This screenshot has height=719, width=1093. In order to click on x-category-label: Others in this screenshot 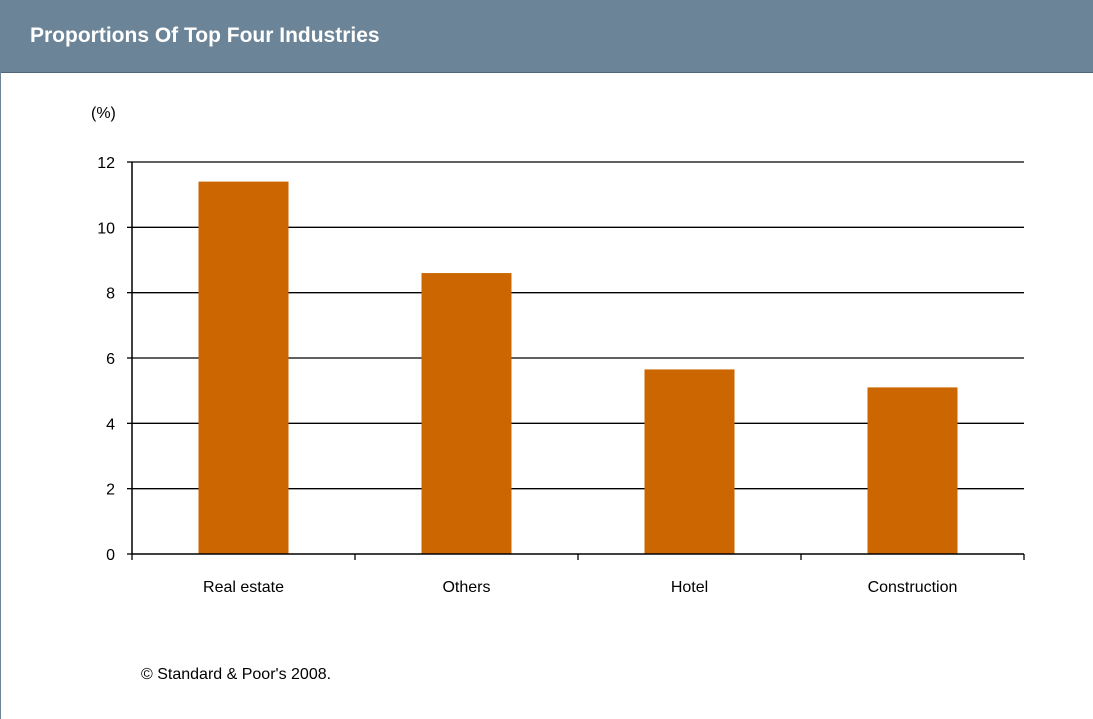, I will do `click(466, 587)`.